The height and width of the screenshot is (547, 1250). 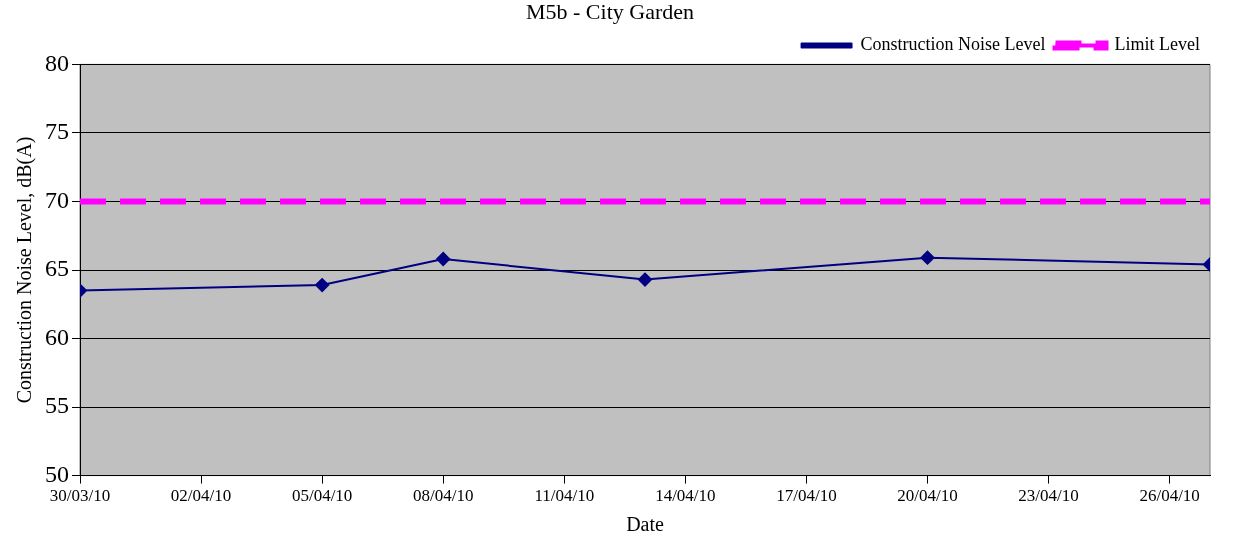 I want to click on x-axis-title: Date, so click(x=645, y=524).